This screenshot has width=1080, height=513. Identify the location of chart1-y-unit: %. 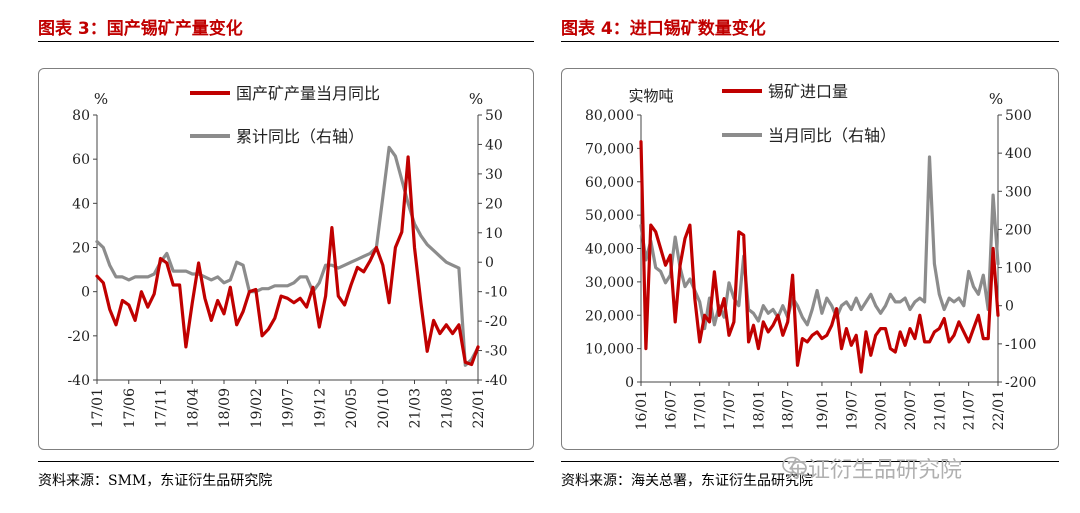
(101, 99).